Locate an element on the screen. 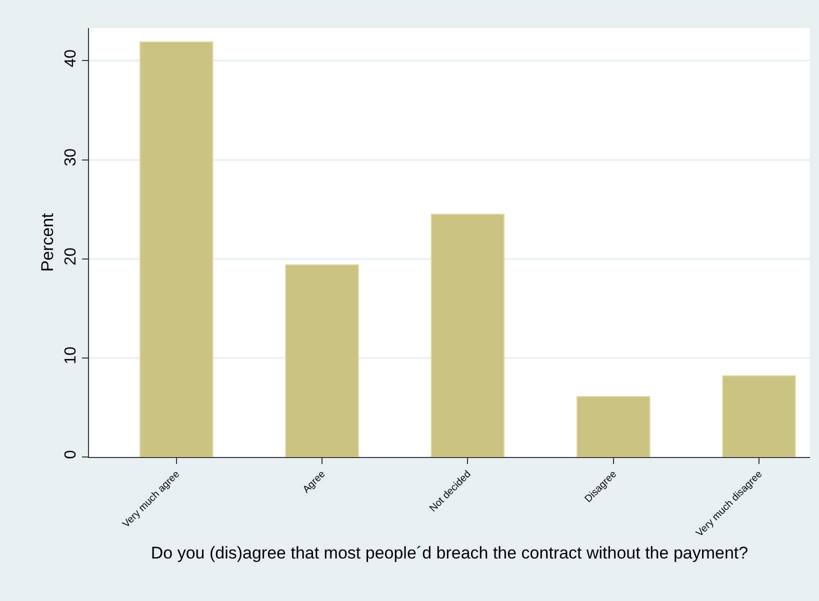 This screenshot has height=601, width=819. y-axis-title: Percent is located at coordinates (48, 242).